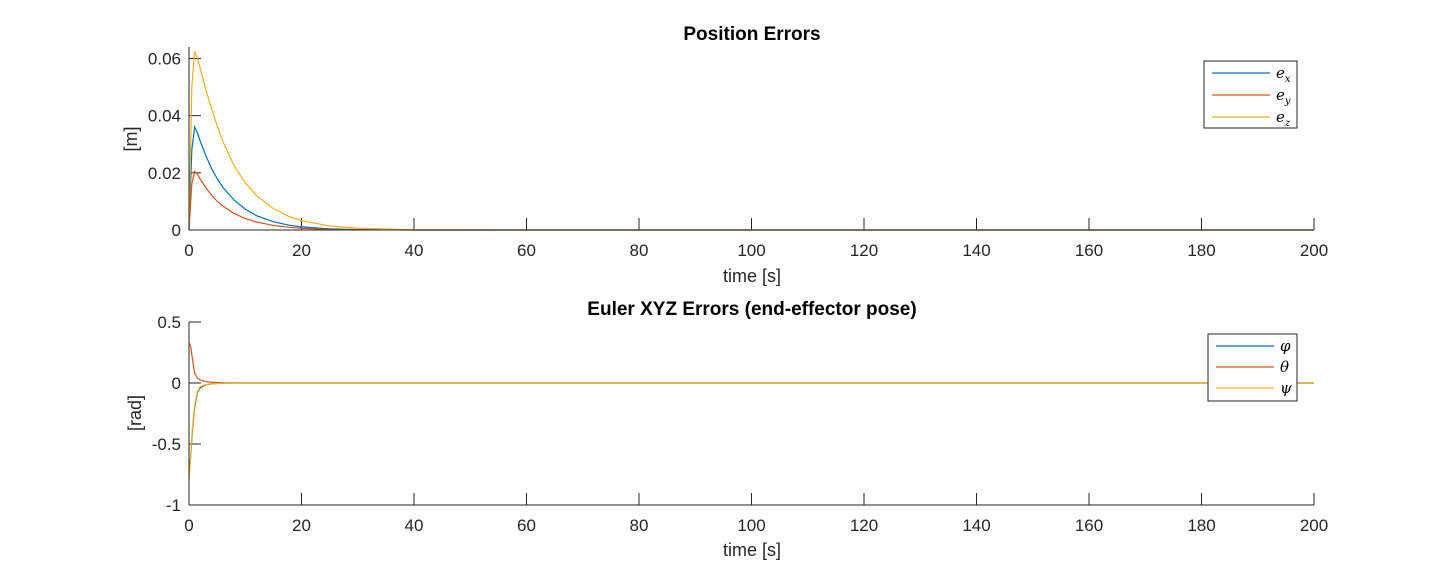  Describe the element at coordinates (864, 250) in the screenshot. I see `position-errors-x-tick-label: 120` at that location.